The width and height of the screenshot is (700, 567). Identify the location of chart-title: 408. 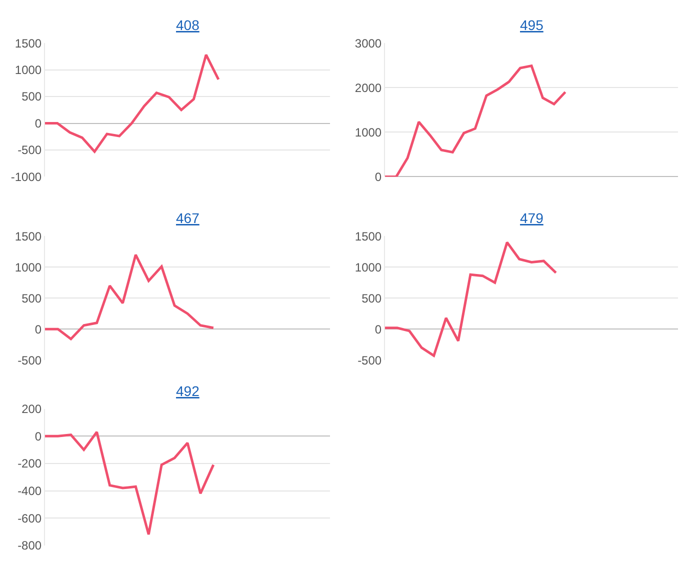
(188, 25).